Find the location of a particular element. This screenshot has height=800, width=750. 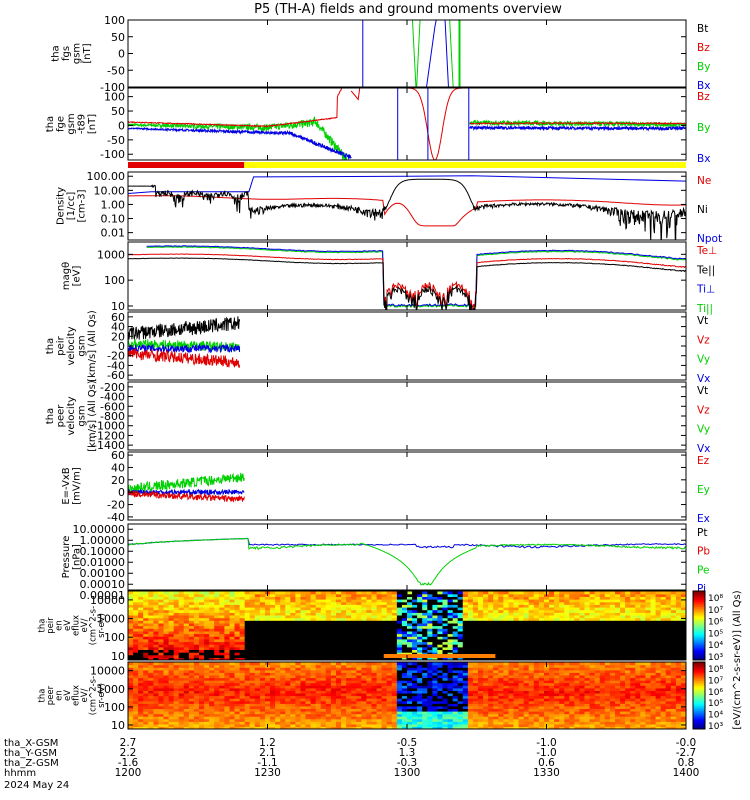

ytick-label: -100 is located at coordinates (112, 154).